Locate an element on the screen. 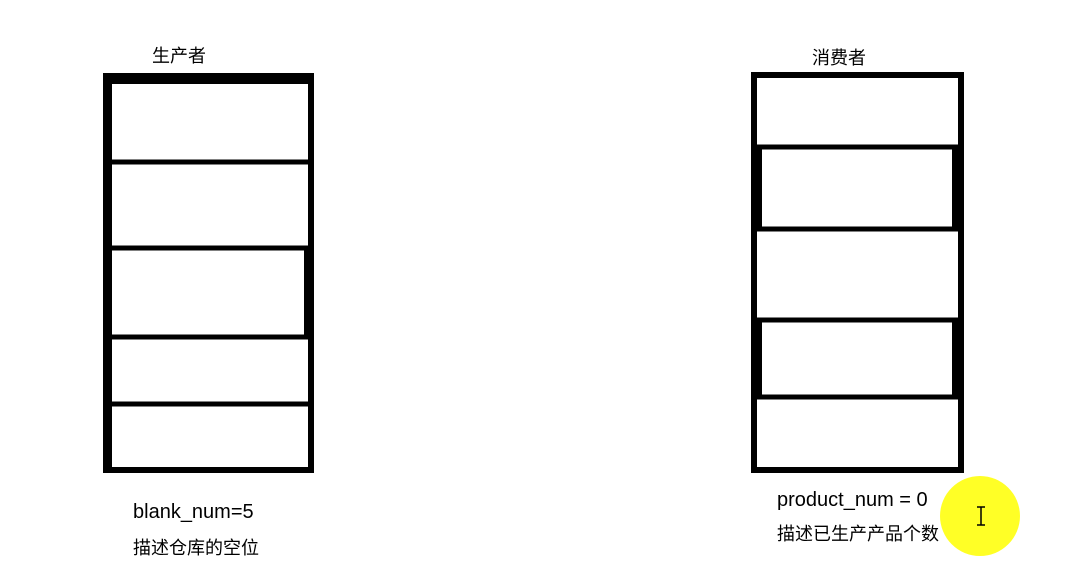 This screenshot has height=583, width=1069. producer-top-bar is located at coordinates (208, 80).